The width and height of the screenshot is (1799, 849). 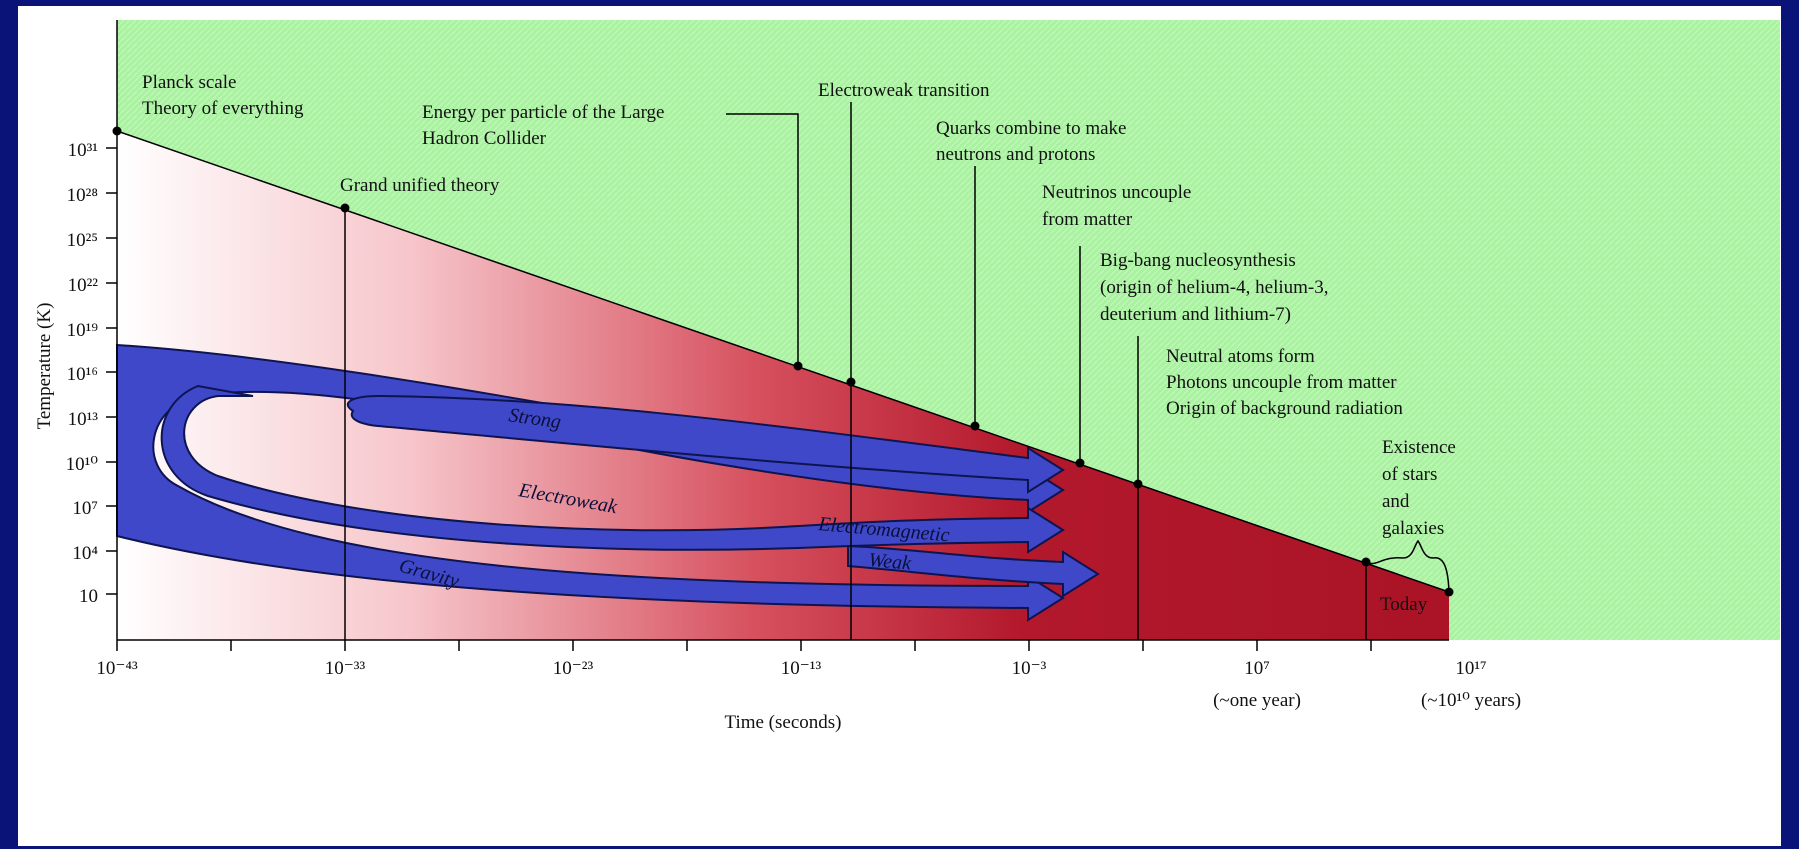 I want to click on strong-band, so click(x=705, y=444).